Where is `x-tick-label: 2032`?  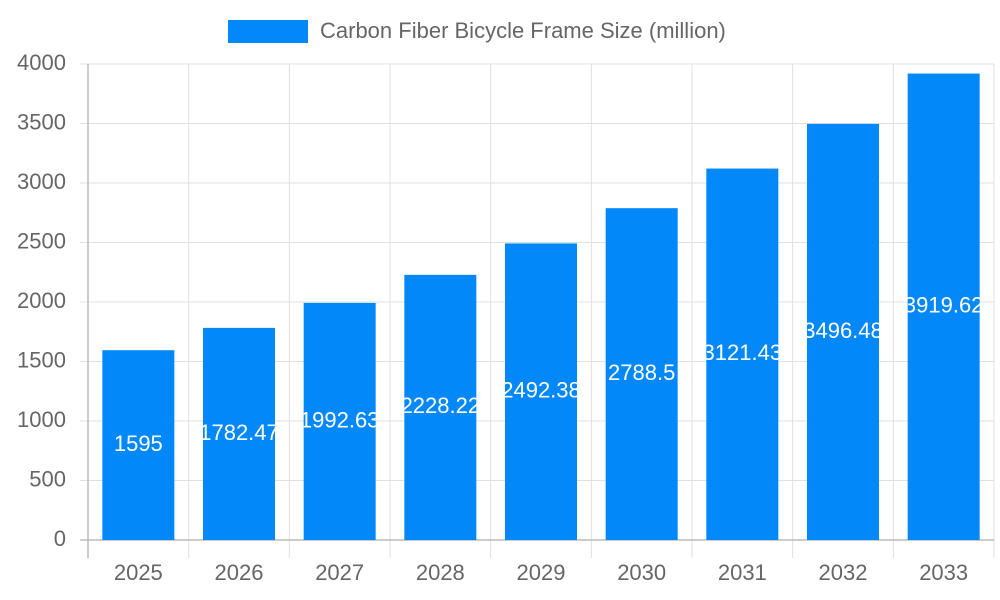
x-tick-label: 2032 is located at coordinates (843, 572).